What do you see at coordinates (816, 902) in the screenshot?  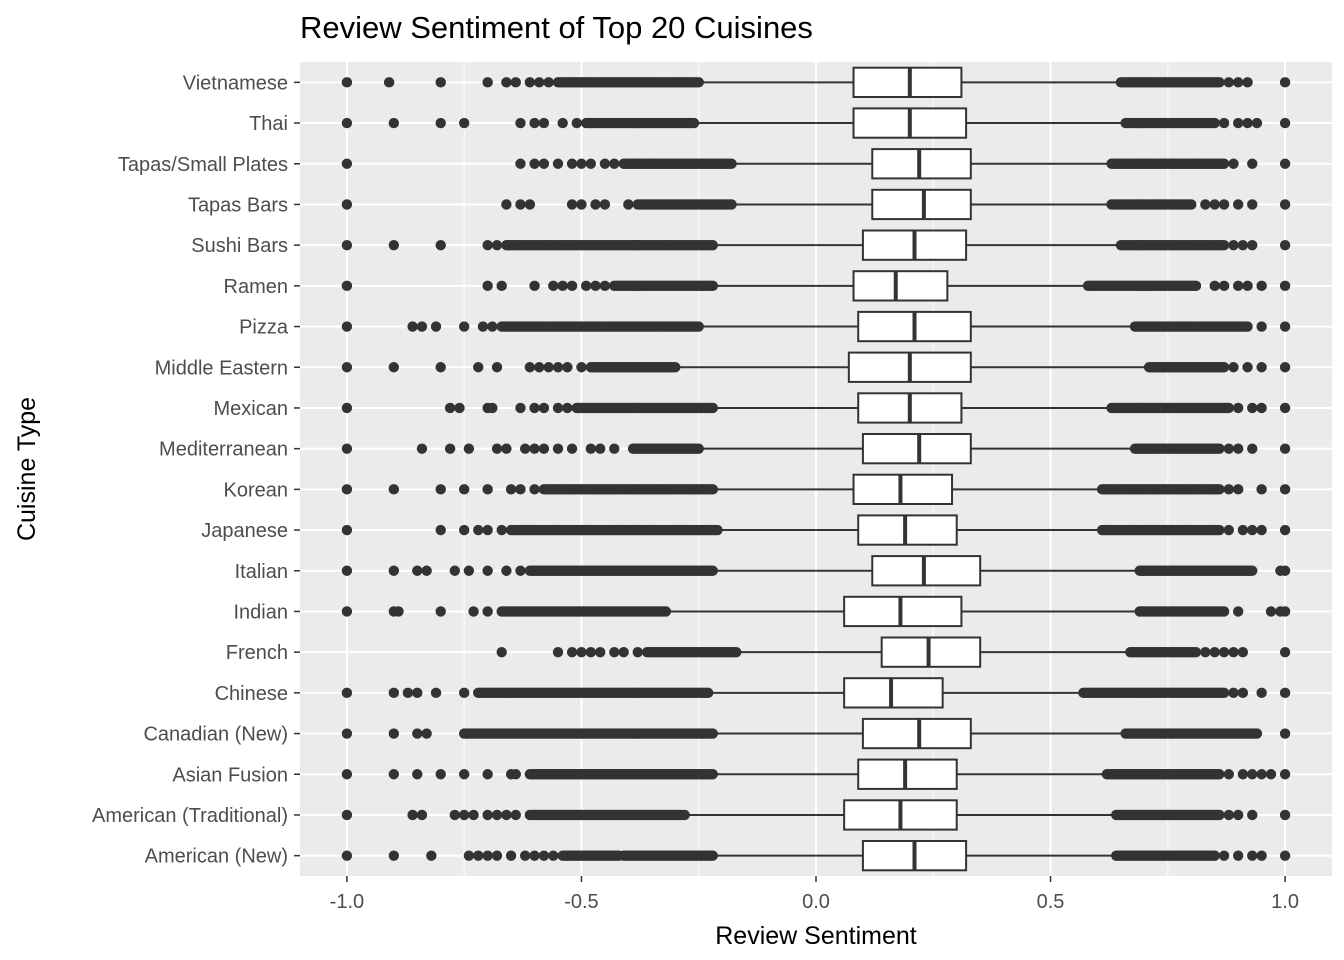 I see `x-tick-label: 0.0` at bounding box center [816, 902].